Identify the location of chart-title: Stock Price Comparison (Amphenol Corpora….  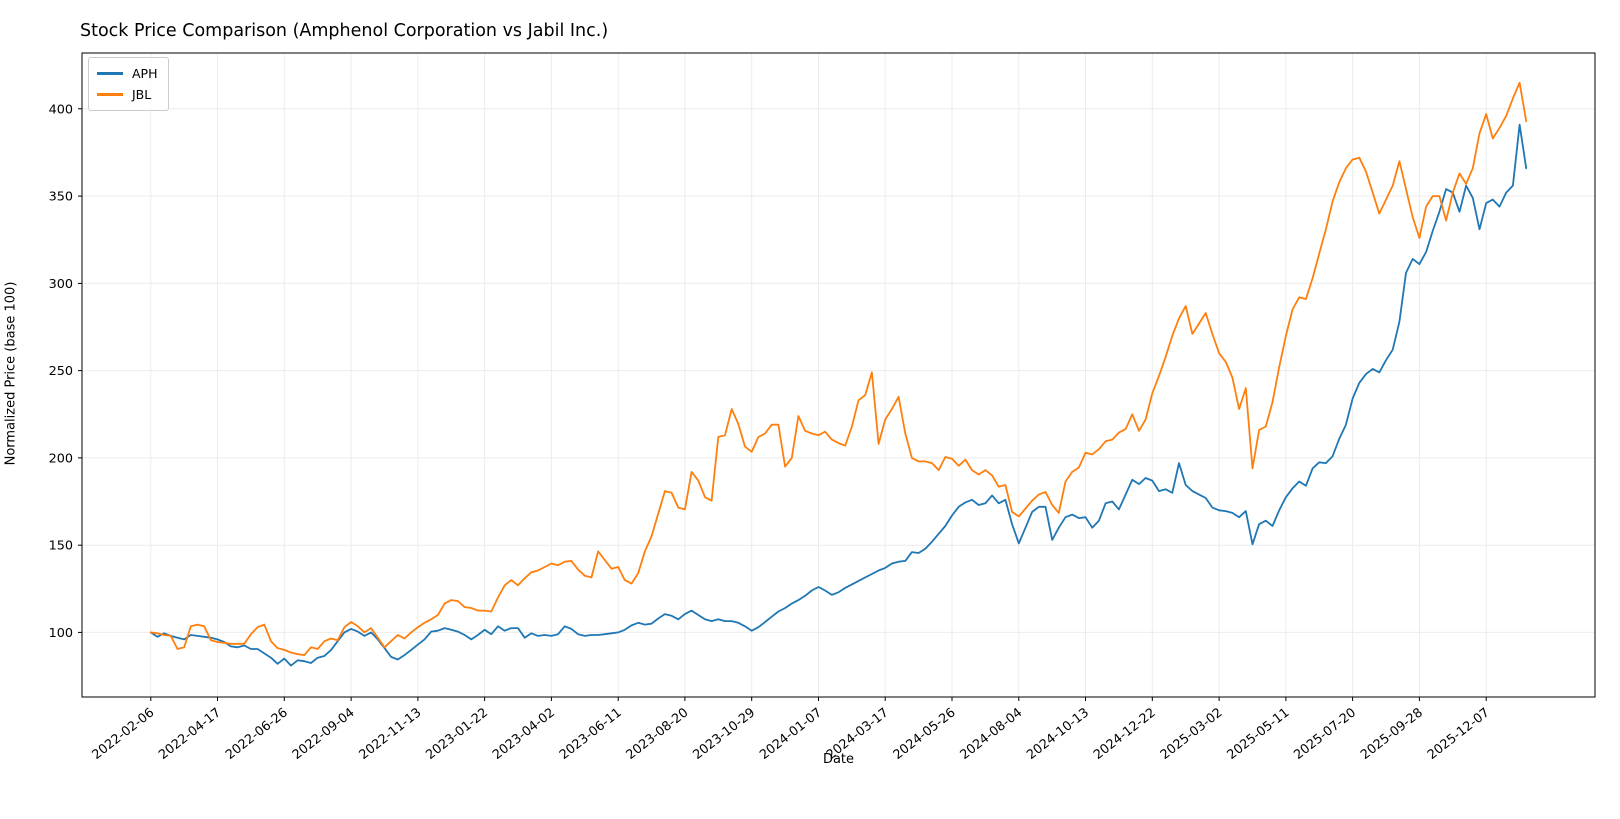
(344, 31).